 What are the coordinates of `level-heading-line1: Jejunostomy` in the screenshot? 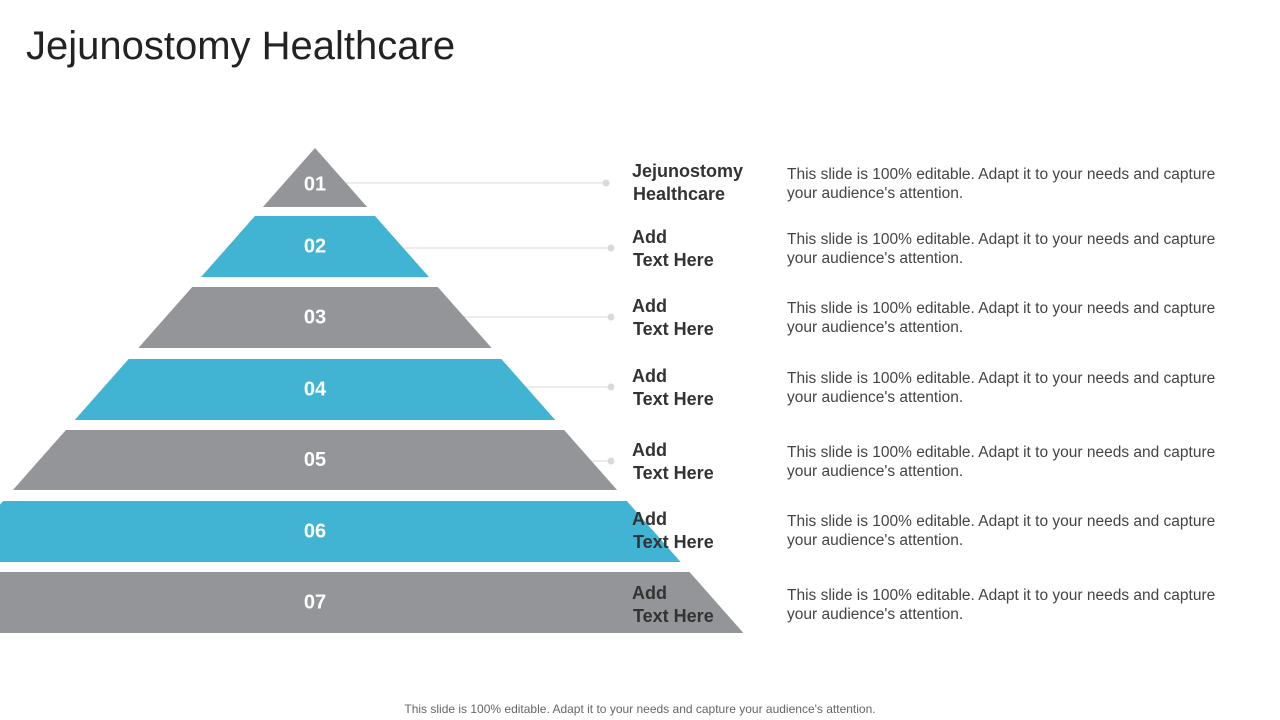 It's located at (688, 171).